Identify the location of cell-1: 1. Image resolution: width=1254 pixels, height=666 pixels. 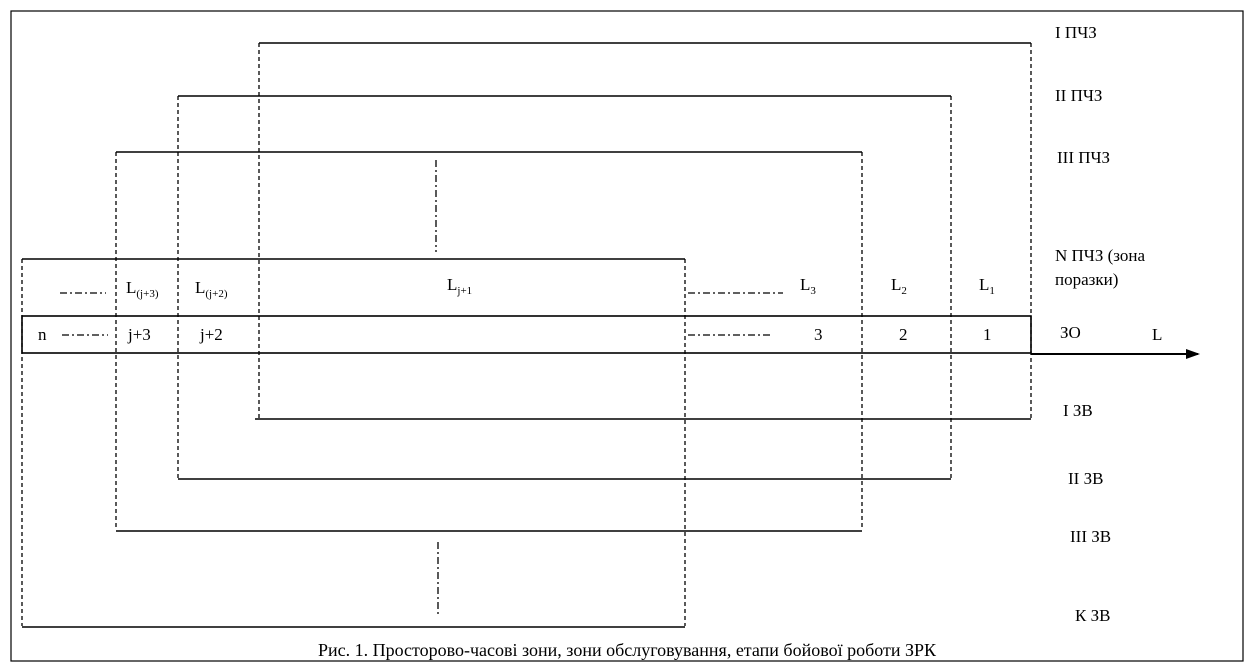
(987, 334).